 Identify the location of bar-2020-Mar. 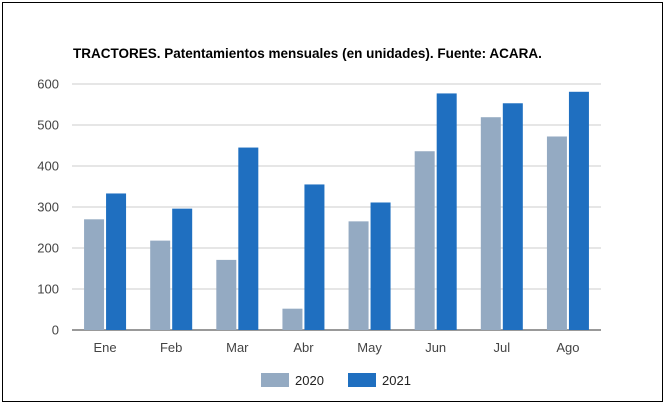
(226, 294).